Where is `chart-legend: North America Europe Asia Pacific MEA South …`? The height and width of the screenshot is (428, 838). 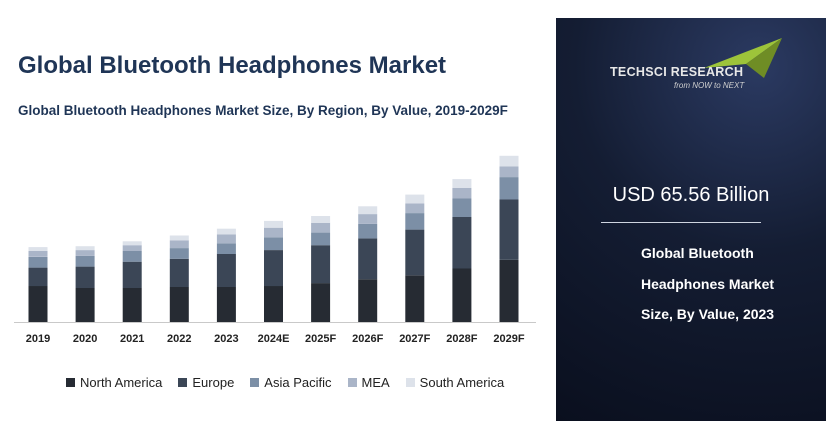
chart-legend: North America Europe Asia Pacific MEA South … is located at coordinates (285, 382).